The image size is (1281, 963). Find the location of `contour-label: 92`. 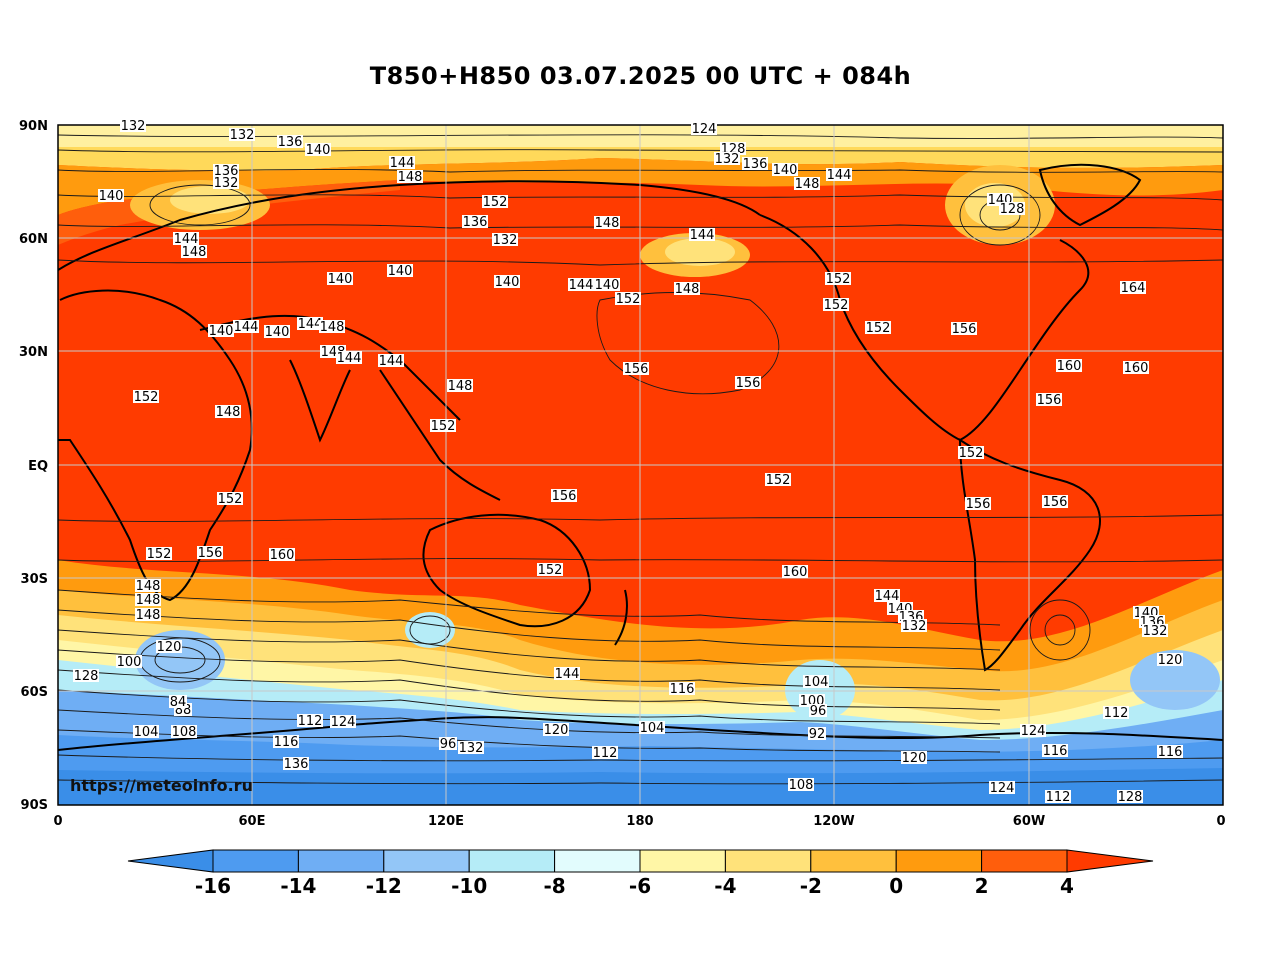

contour-label: 92 is located at coordinates (817, 734).